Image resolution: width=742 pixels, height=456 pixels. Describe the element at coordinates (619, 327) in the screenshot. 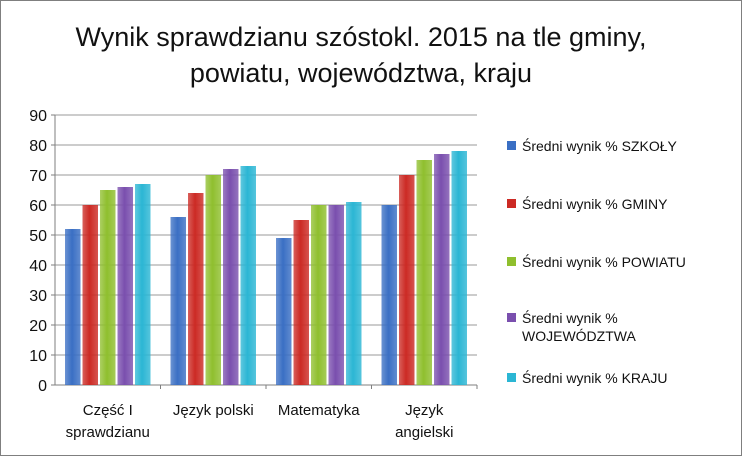

I see `legend-label: Średni wynik % WOJEWÓDZTWA` at that location.